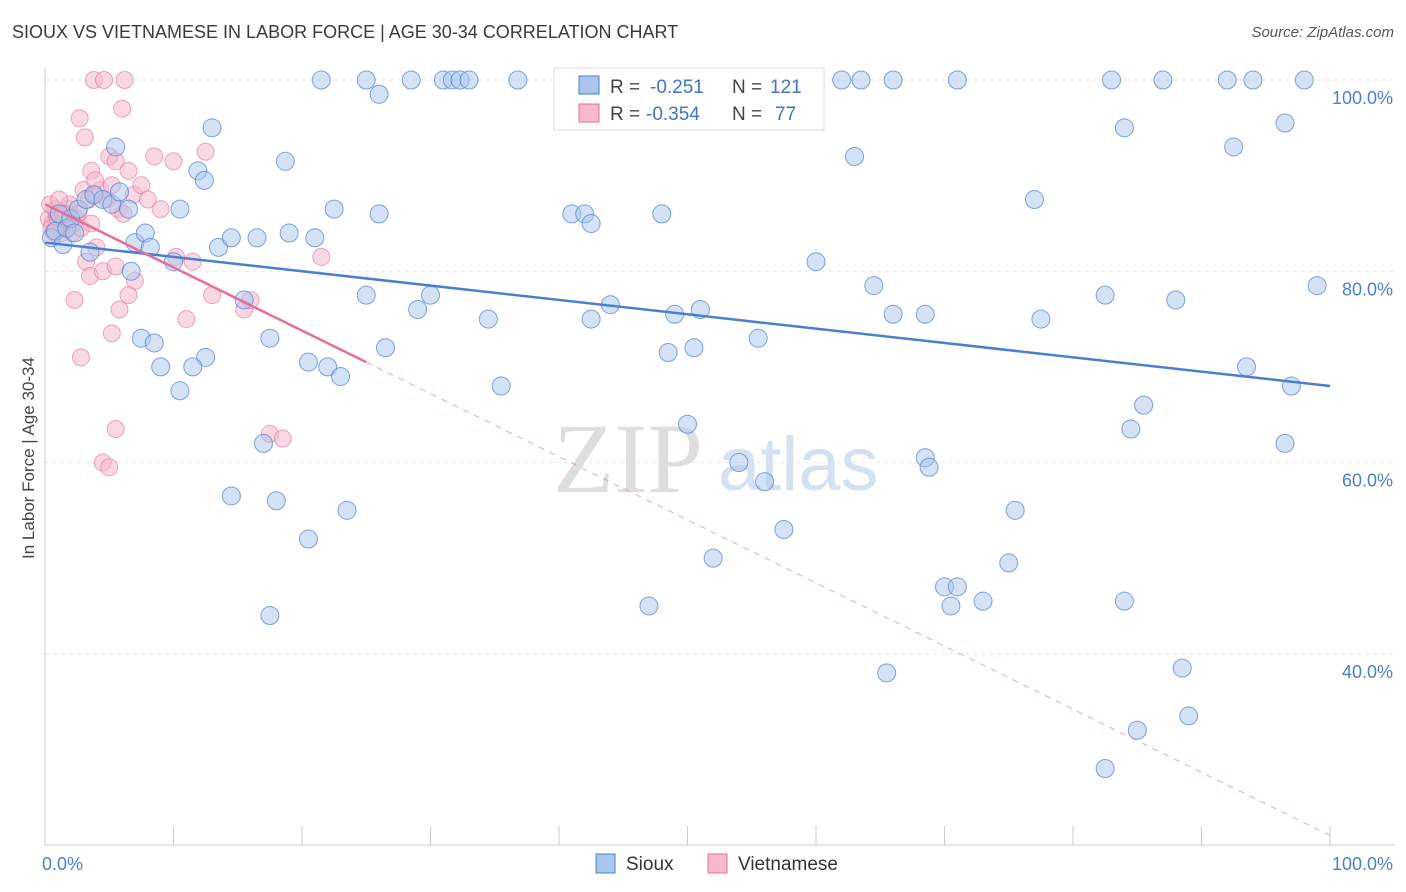 The height and width of the screenshot is (892, 1406). I want to click on x-tick-labels: 0.0% 100.0%, so click(717, 864).